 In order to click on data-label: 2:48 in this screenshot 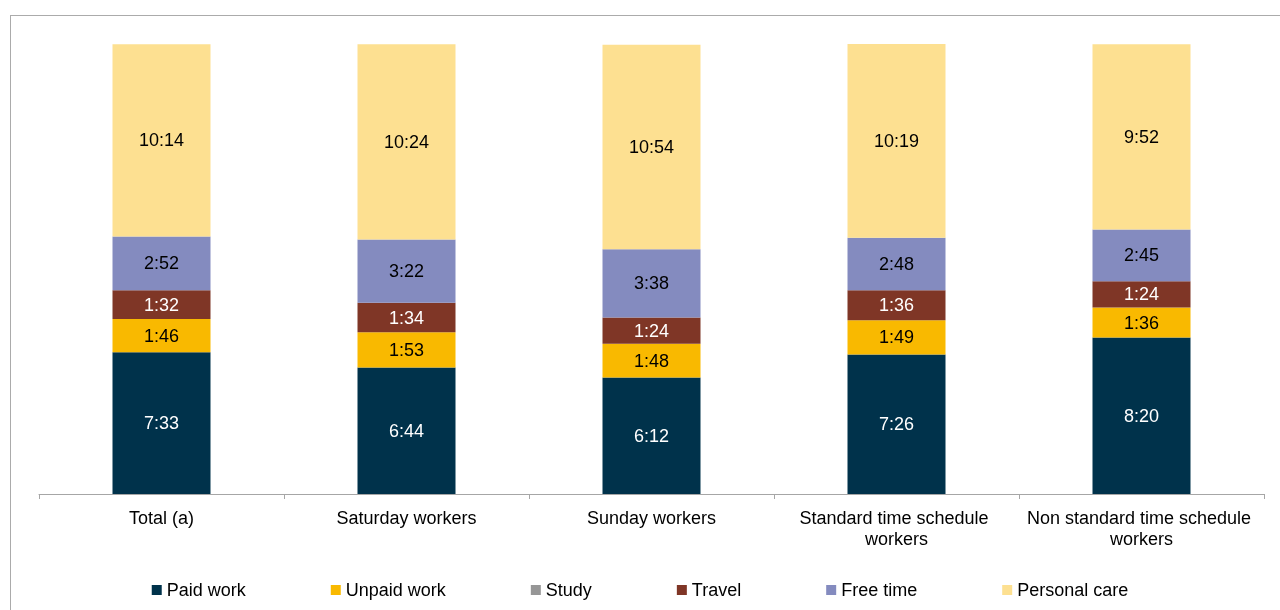, I will do `click(896, 263)`.